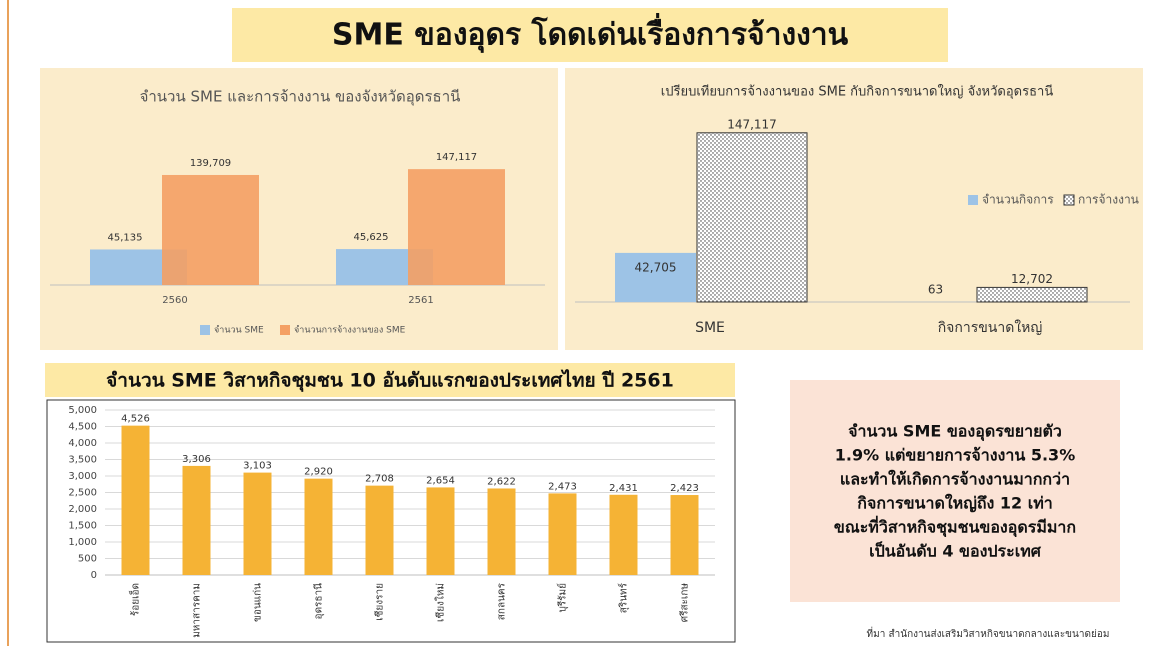 The width and height of the screenshot is (1150, 646). Describe the element at coordinates (935, 289) in the screenshot. I see `value-label: 63` at that location.